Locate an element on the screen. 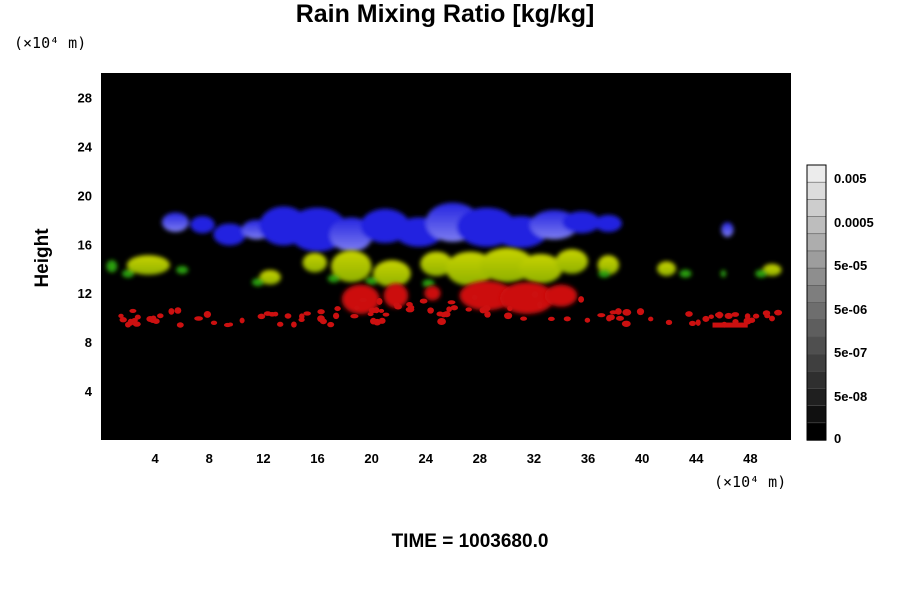 Image resolution: width=900 pixels, height=600 pixels. yellow-cloud-layer is located at coordinates (444, 267).